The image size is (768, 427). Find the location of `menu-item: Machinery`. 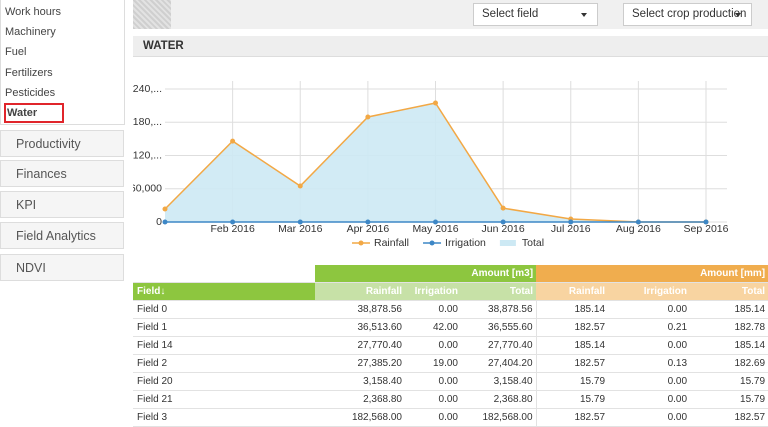

menu-item: Machinery is located at coordinates (30, 32).